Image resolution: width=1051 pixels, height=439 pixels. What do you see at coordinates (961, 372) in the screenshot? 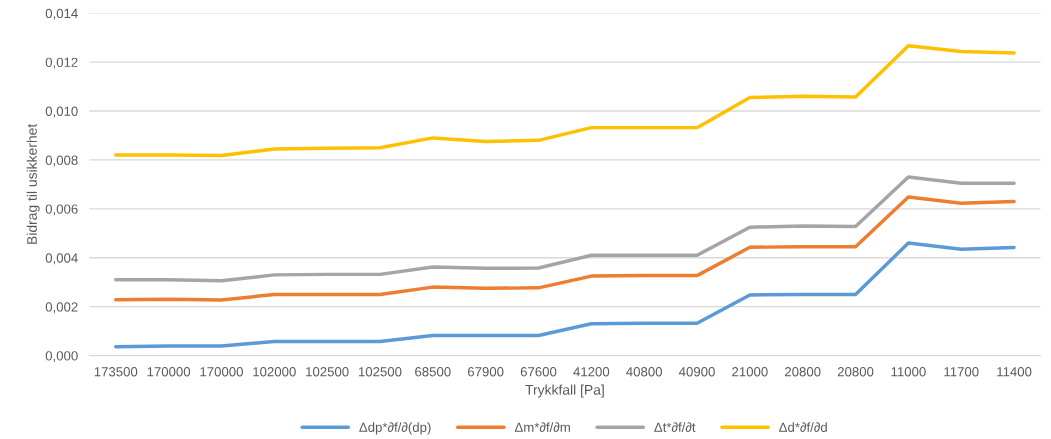
I see `x-tick-label: 11700` at bounding box center [961, 372].